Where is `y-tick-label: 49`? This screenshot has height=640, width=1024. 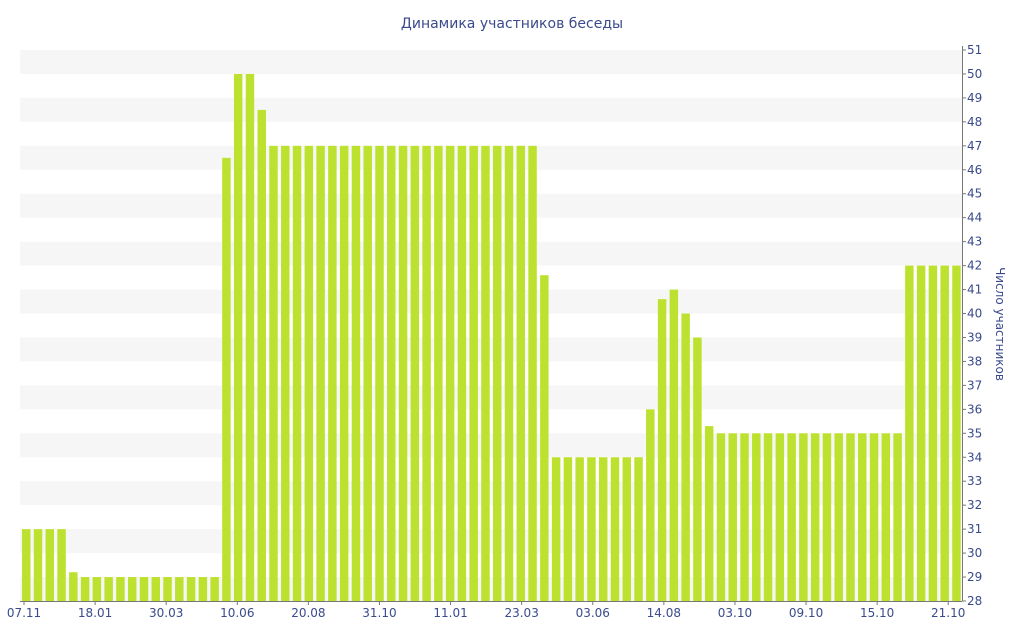 y-tick-label: 49 is located at coordinates (974, 98).